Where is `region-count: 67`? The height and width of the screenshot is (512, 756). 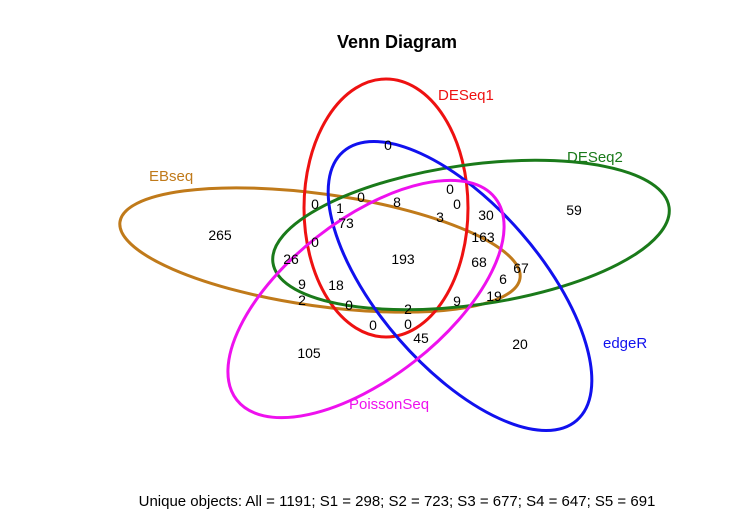
region-count: 67 is located at coordinates (521, 268).